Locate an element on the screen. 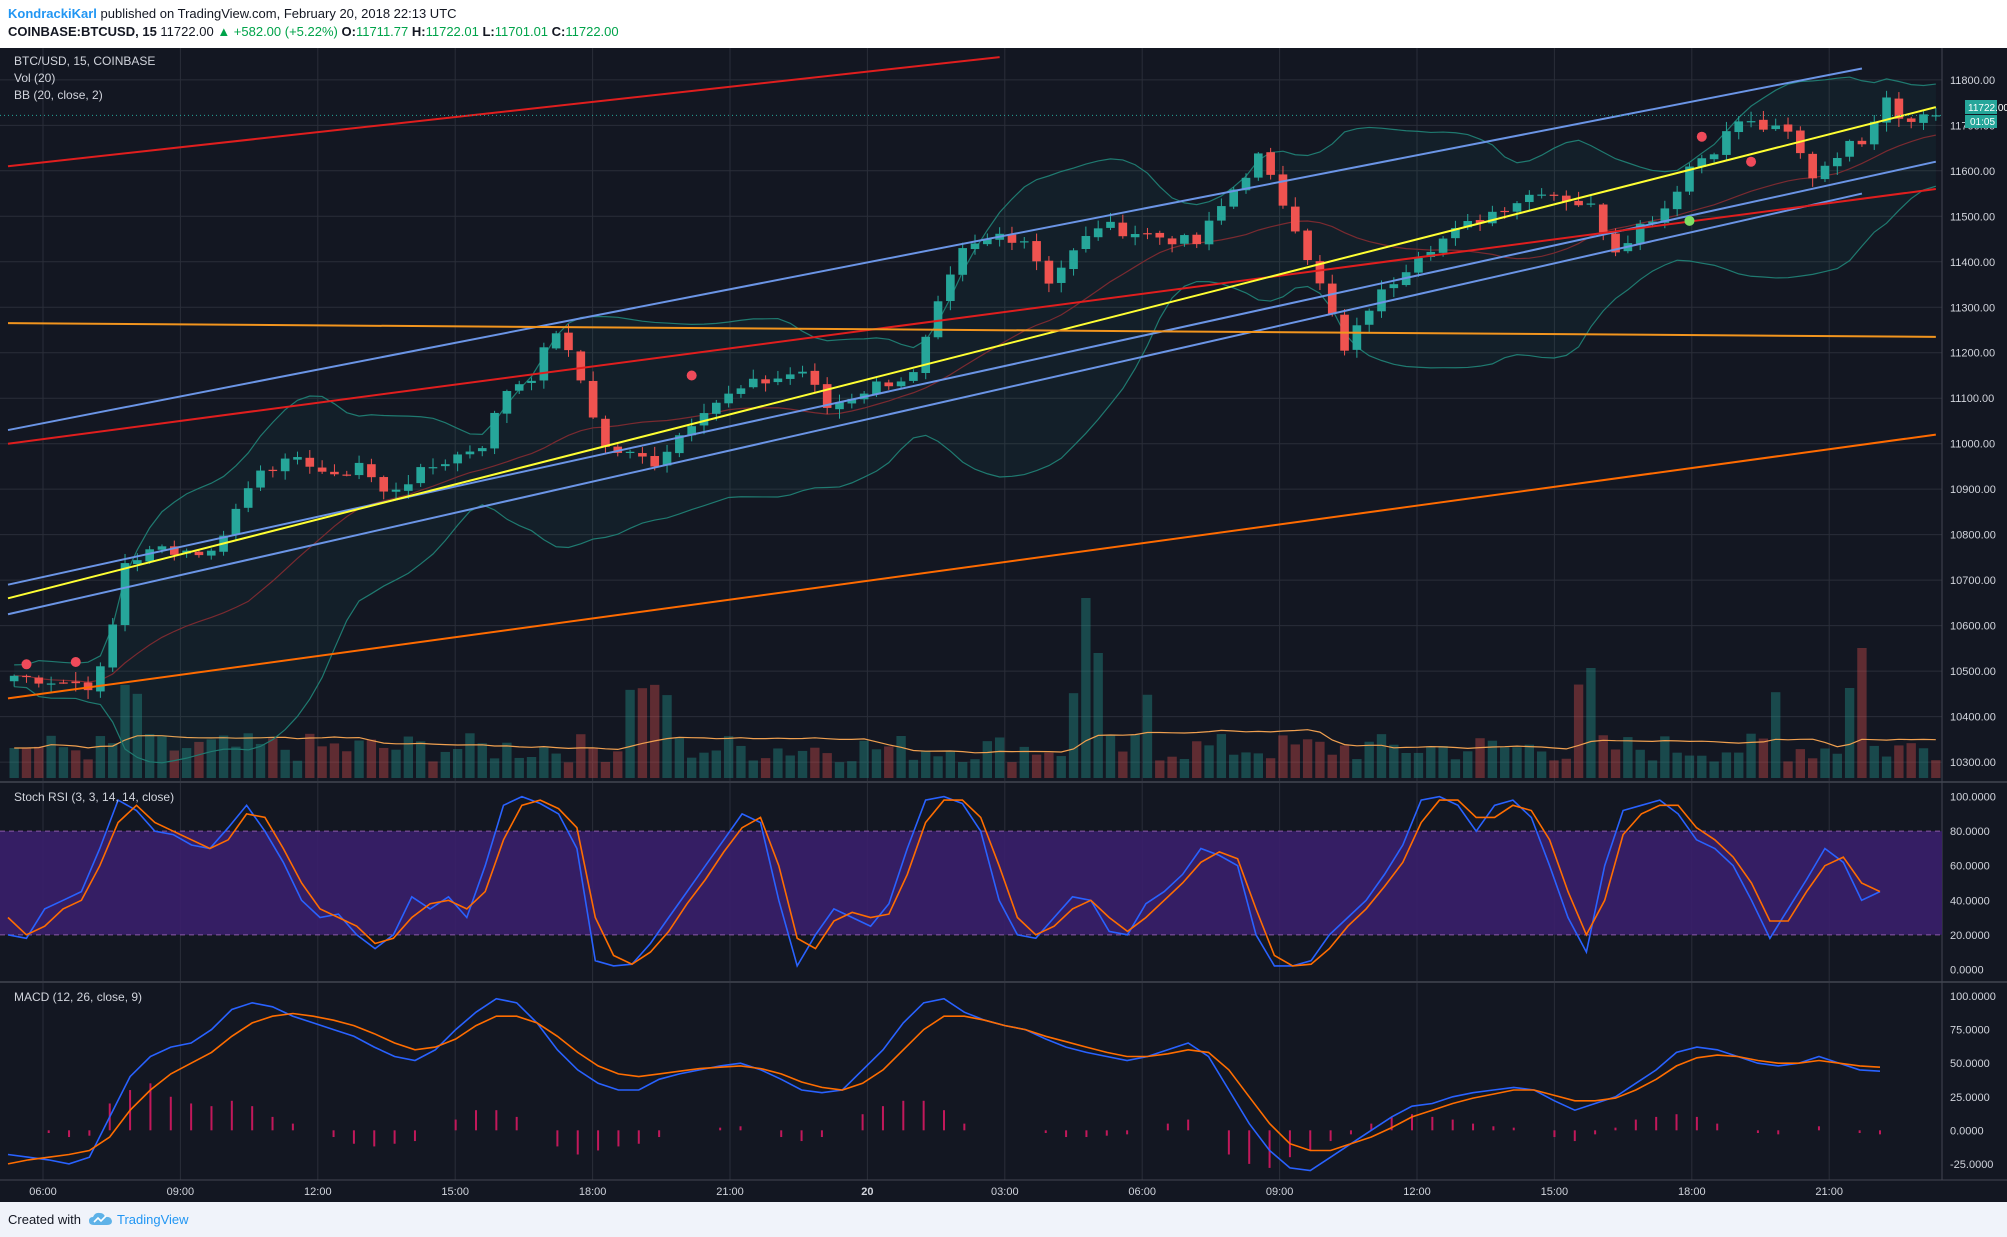  price-tick-label: 11200.00 is located at coordinates (1972, 354).